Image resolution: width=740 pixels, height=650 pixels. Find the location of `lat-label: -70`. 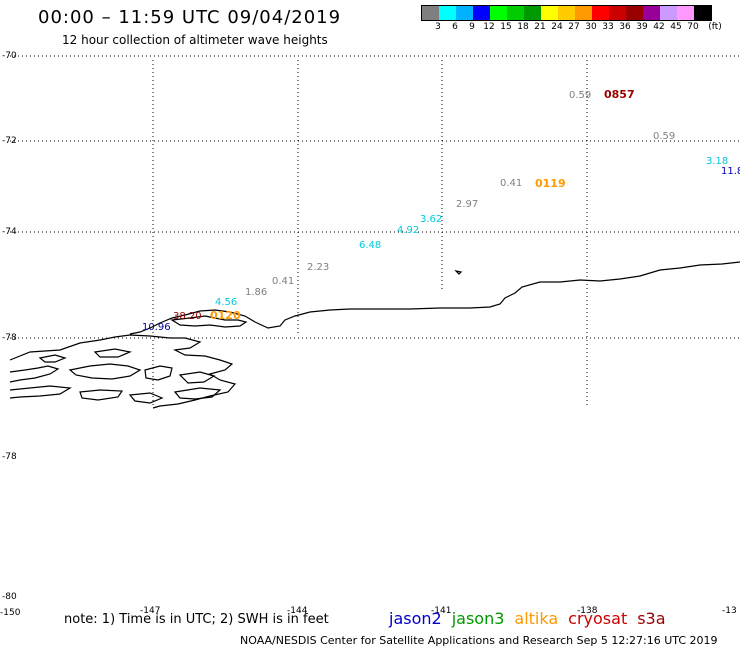

lat-label: -70 is located at coordinates (9, 56).